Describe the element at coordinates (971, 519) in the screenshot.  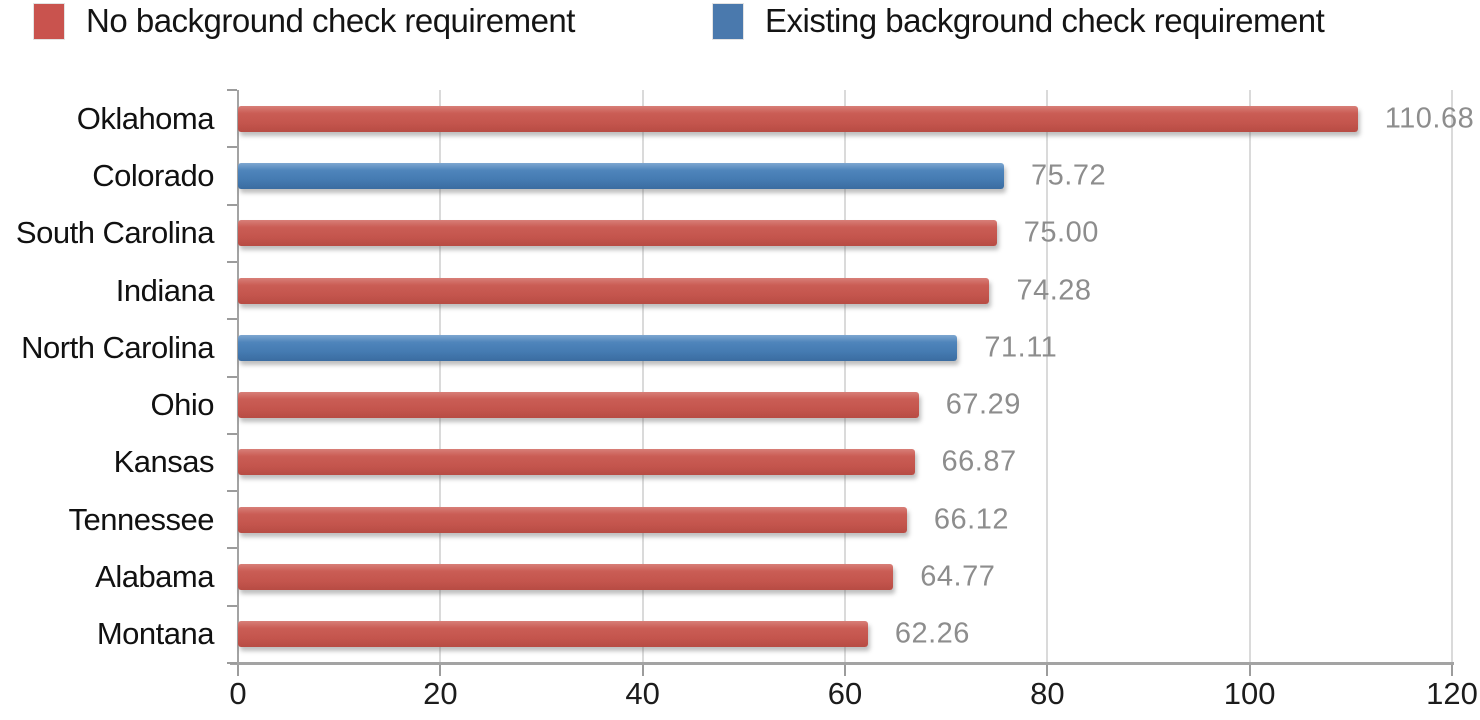
I see `value-label-tennessee: 66.12` at that location.